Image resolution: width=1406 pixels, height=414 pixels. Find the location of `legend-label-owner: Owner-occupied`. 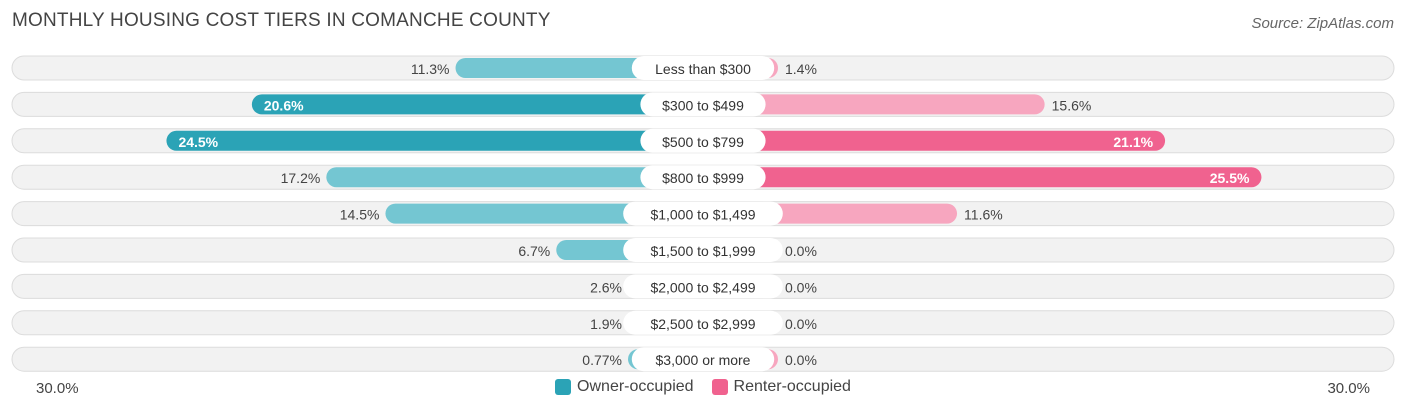

legend-label-owner: Owner-occupied is located at coordinates (635, 386).